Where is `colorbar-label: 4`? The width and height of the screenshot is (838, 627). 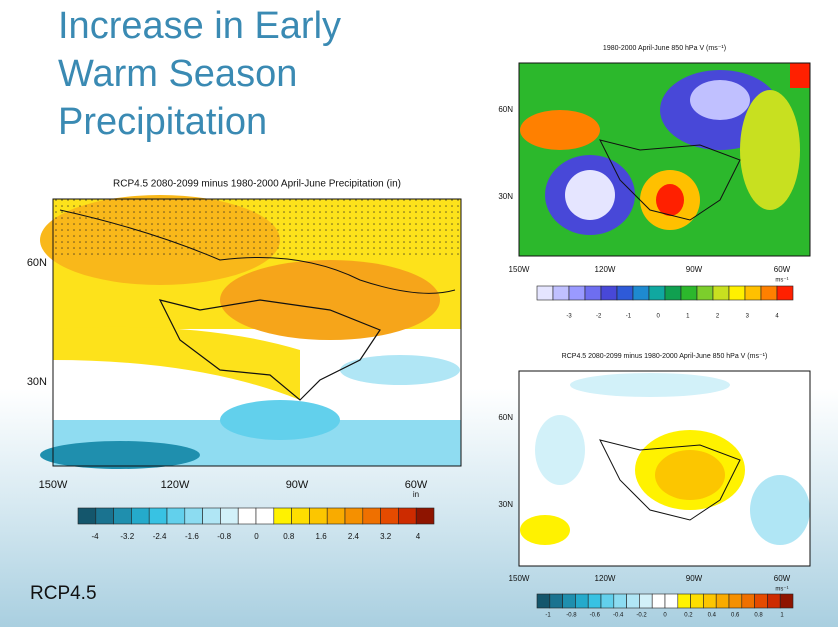
colorbar-label: 4 is located at coordinates (777, 317).